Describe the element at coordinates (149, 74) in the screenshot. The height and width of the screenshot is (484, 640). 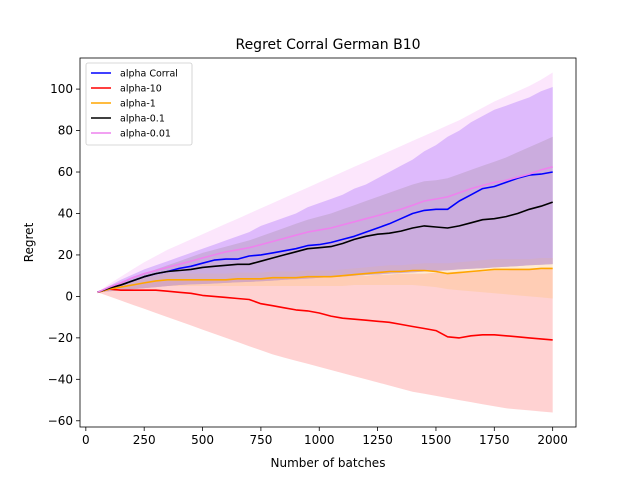
I see `legend-label-alpha-corral: alpha Corral` at that location.